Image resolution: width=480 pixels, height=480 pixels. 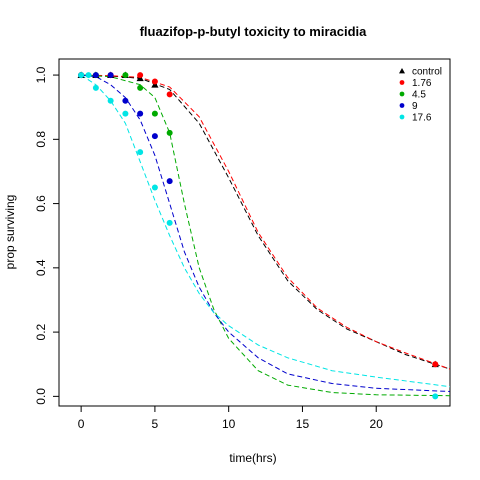 I want to click on legend-label: 4.5, so click(x=419, y=95).